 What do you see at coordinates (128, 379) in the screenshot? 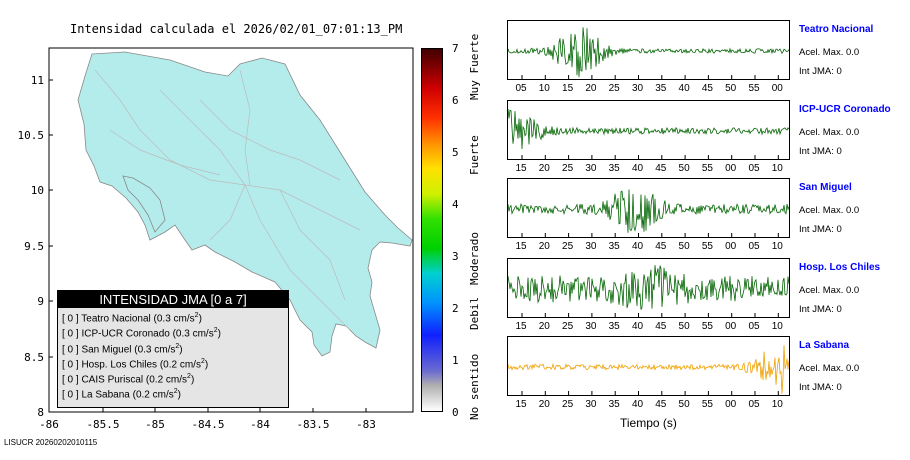
I see `legend-row: [ 0 ] CAIS Puriscal (0.2 cm/s2)` at bounding box center [128, 379].